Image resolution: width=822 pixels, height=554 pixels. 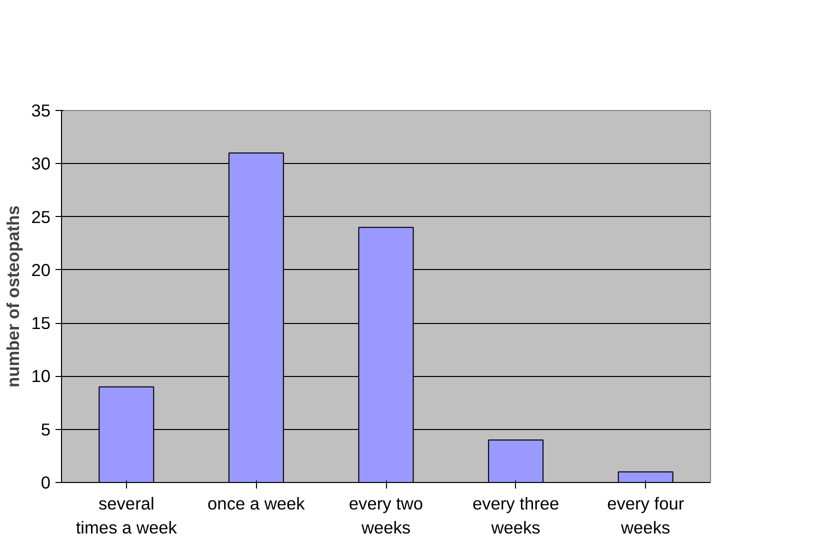 What do you see at coordinates (45, 482) in the screenshot?
I see `y-tick-label: 0` at bounding box center [45, 482].